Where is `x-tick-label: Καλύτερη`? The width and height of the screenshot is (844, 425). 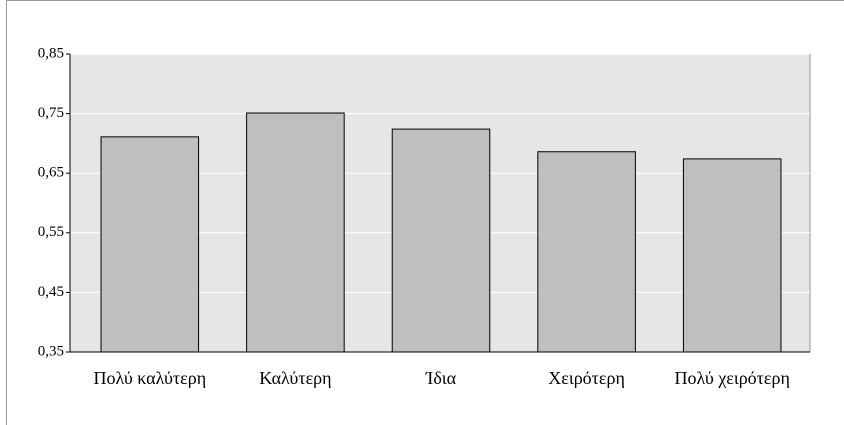
x-tick-label: Καλύτερη is located at coordinates (295, 378).